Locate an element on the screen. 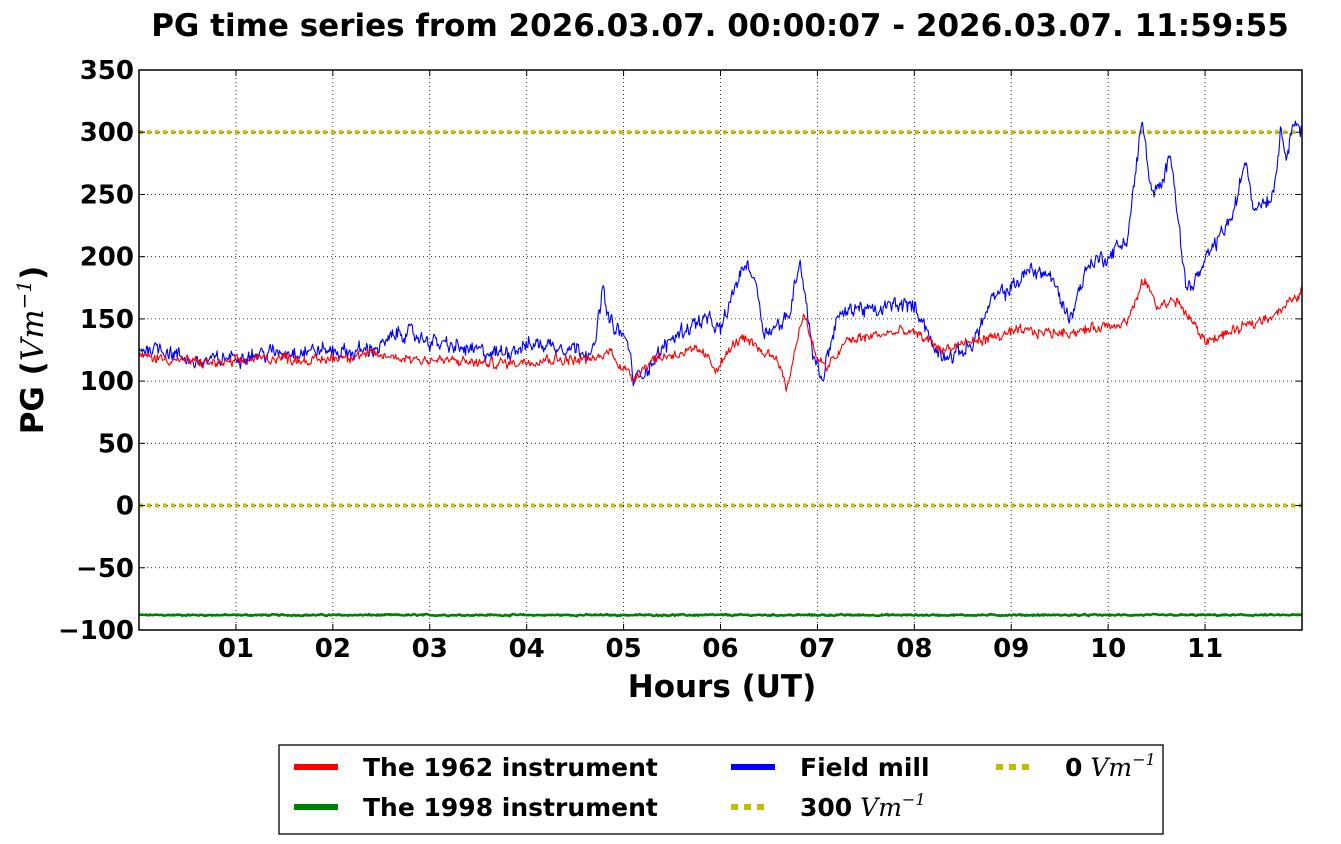  x-tick-label: 04 is located at coordinates (527, 649).